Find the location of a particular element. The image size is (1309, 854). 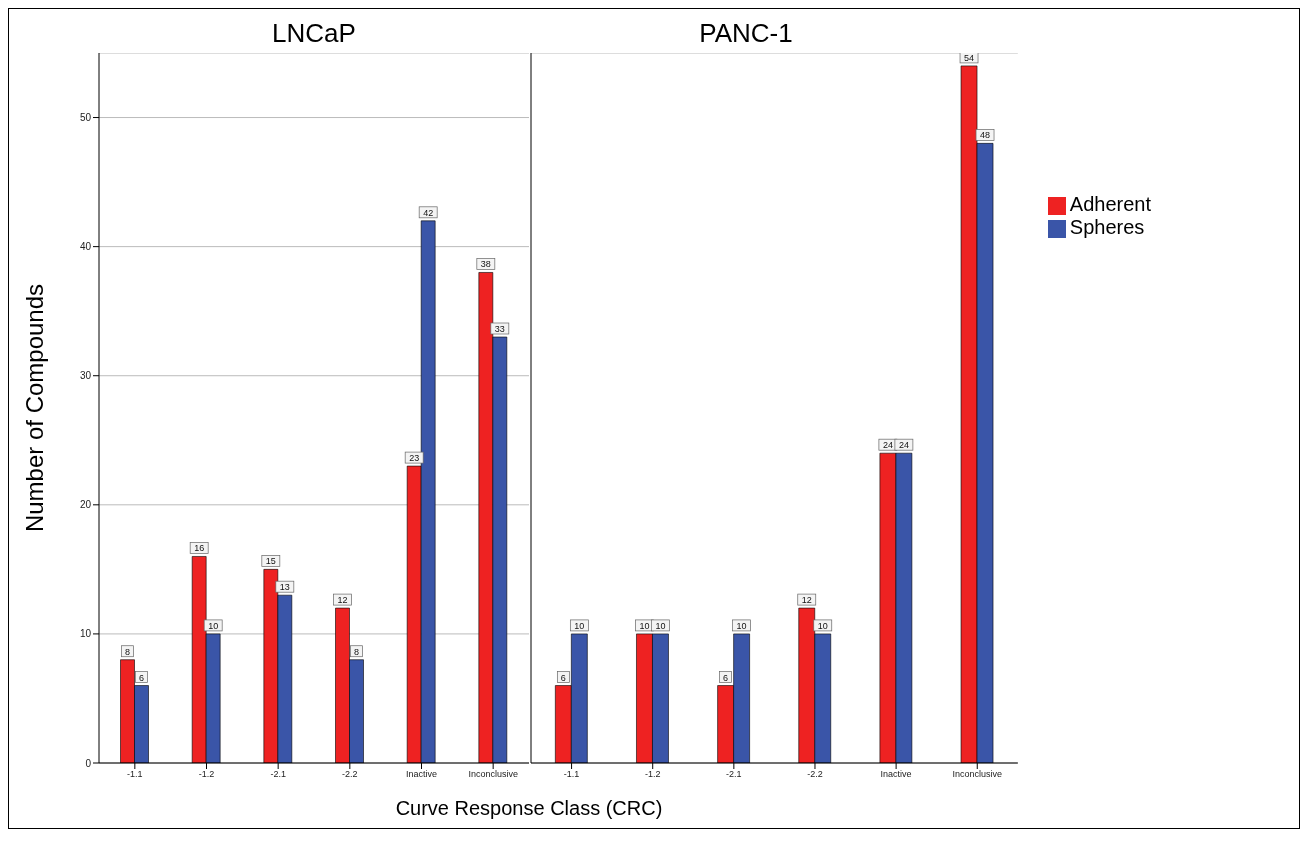

chart-title: LNCaP is located at coordinates (314, 33).